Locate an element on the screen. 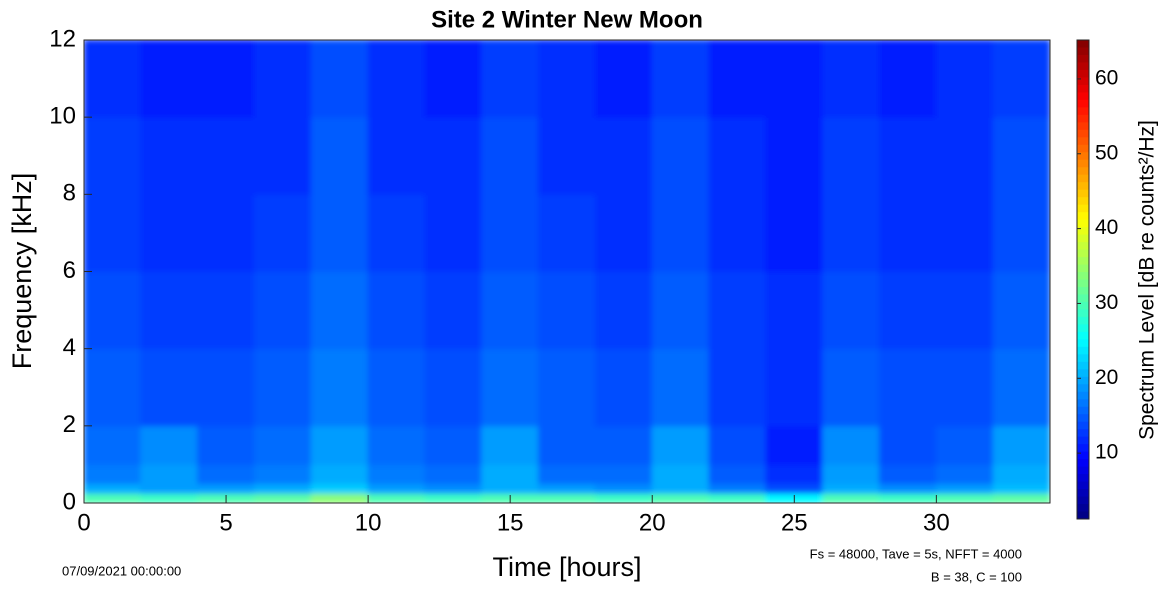 The height and width of the screenshot is (590, 1172). y-tick-label: 8 is located at coordinates (69, 193).